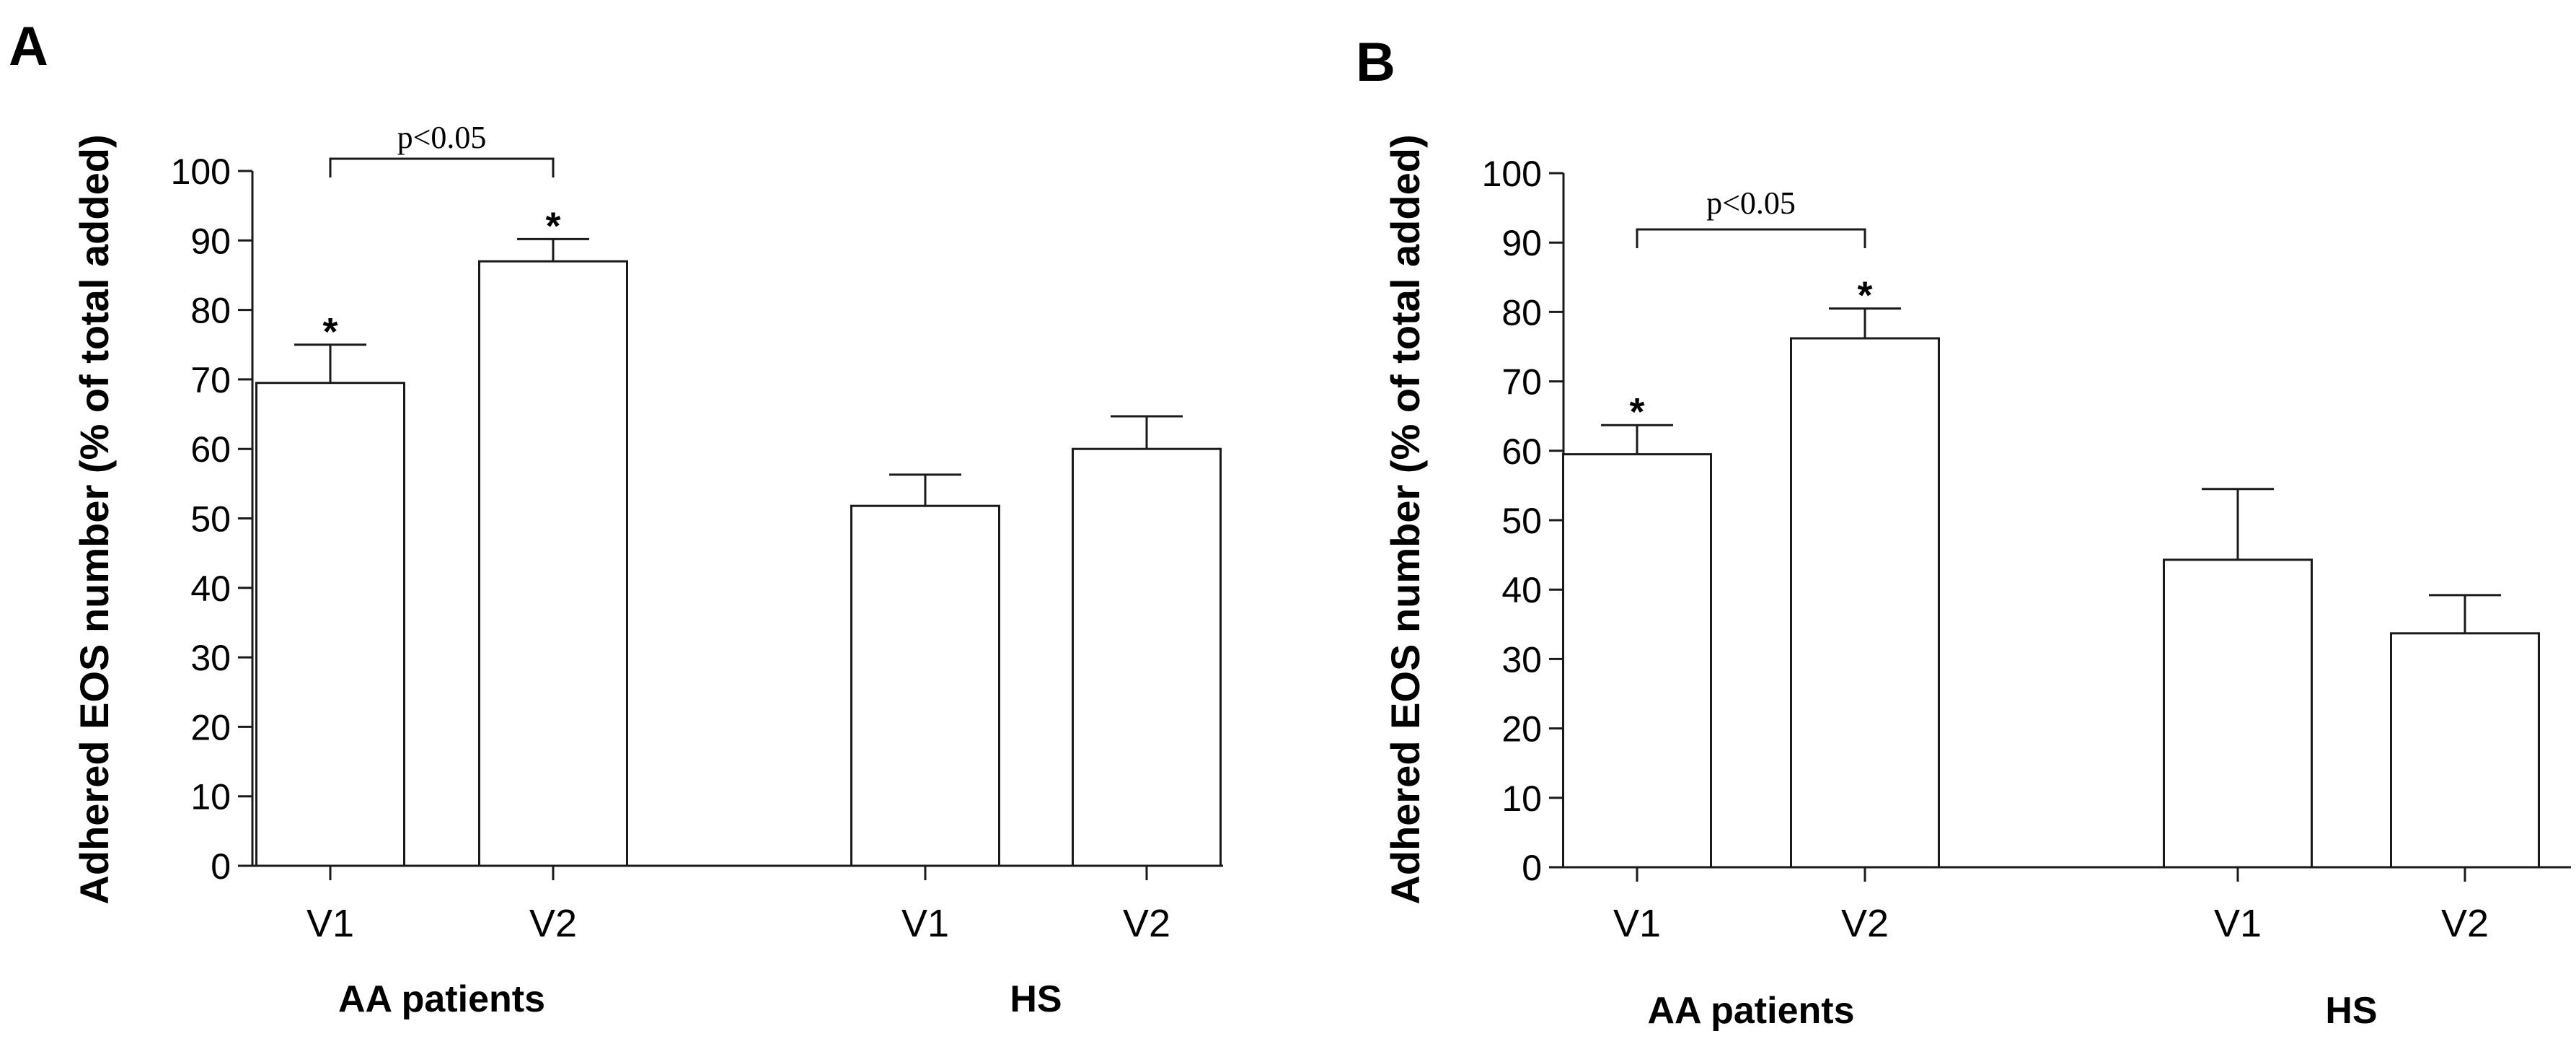 Image resolution: width=2576 pixels, height=1044 pixels. Describe the element at coordinates (28, 47) in the screenshot. I see `panel-label: A` at that location.